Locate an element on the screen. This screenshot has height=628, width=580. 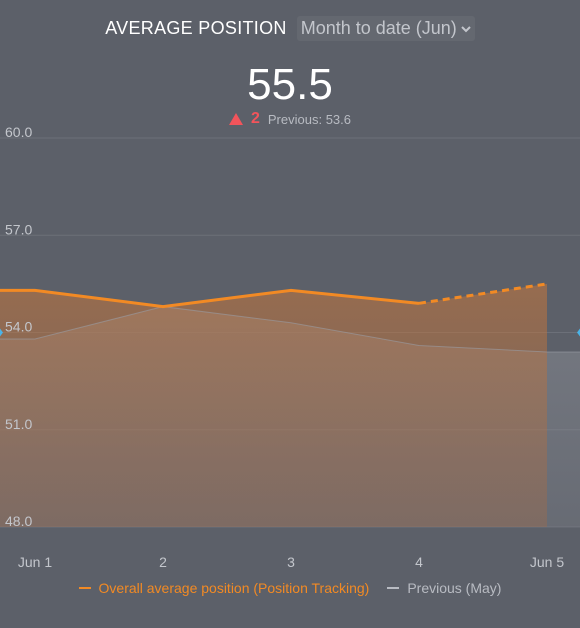
delta-row: 2 Previous: 53.6 is located at coordinates (290, 119).